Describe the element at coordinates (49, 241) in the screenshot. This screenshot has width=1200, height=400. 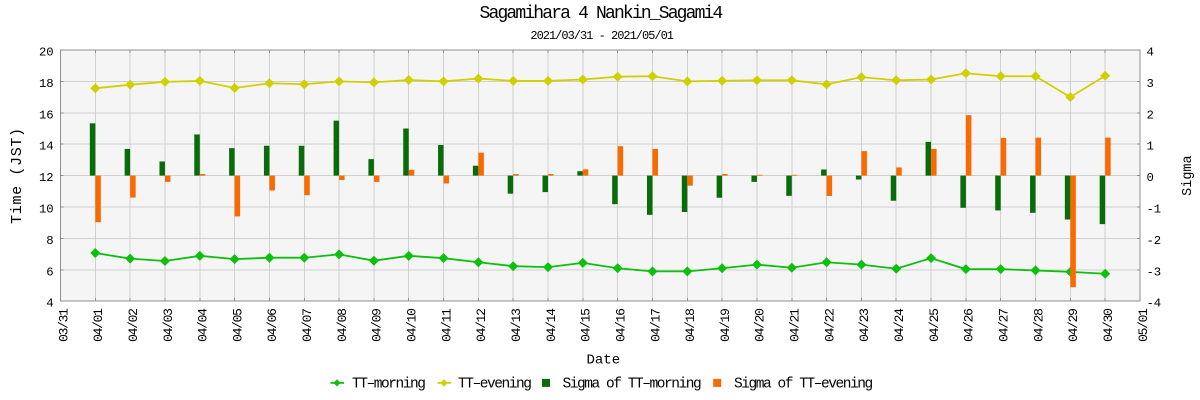
I see `svg-text: 8` at that location.